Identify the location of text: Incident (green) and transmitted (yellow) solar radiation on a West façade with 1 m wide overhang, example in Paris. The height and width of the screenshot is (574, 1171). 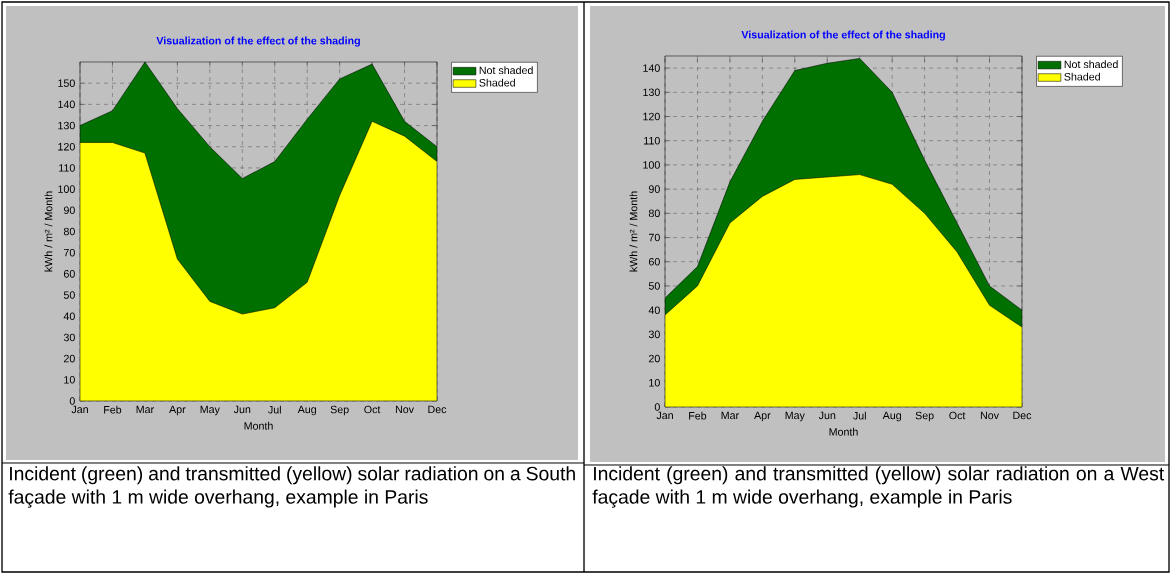
(878, 487).